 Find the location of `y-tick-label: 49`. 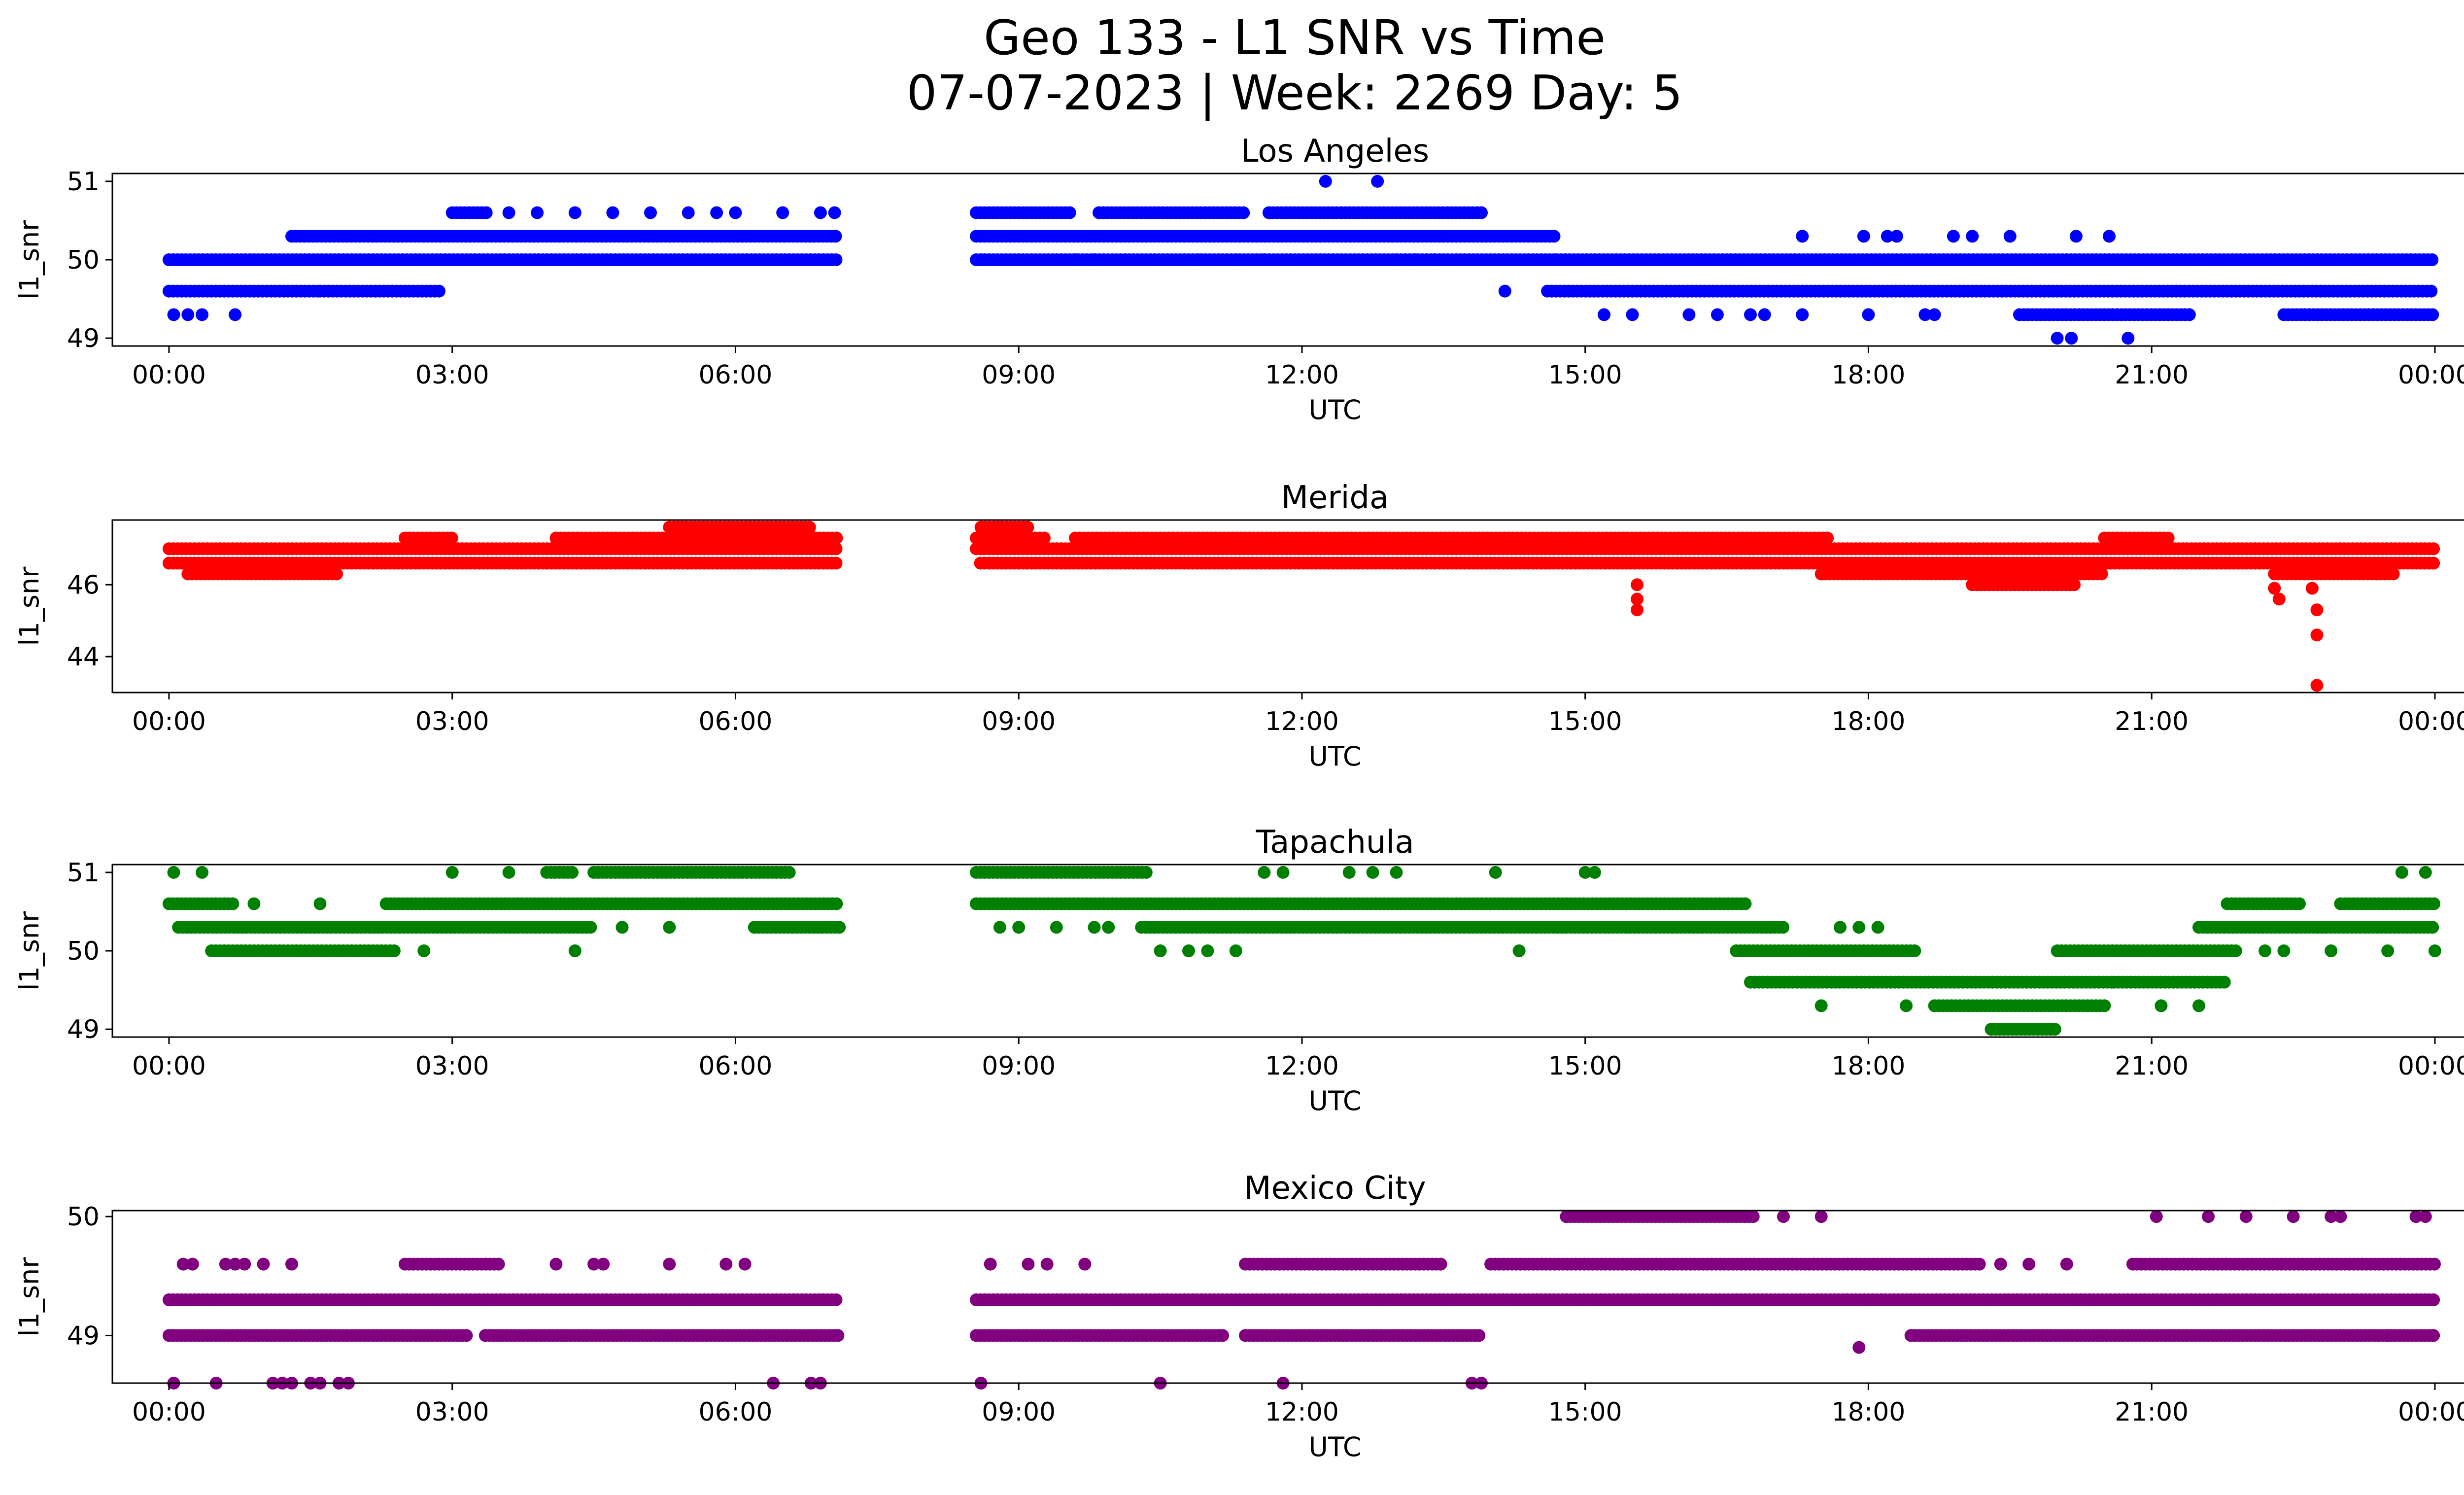

y-tick-label: 49 is located at coordinates (83, 1029).